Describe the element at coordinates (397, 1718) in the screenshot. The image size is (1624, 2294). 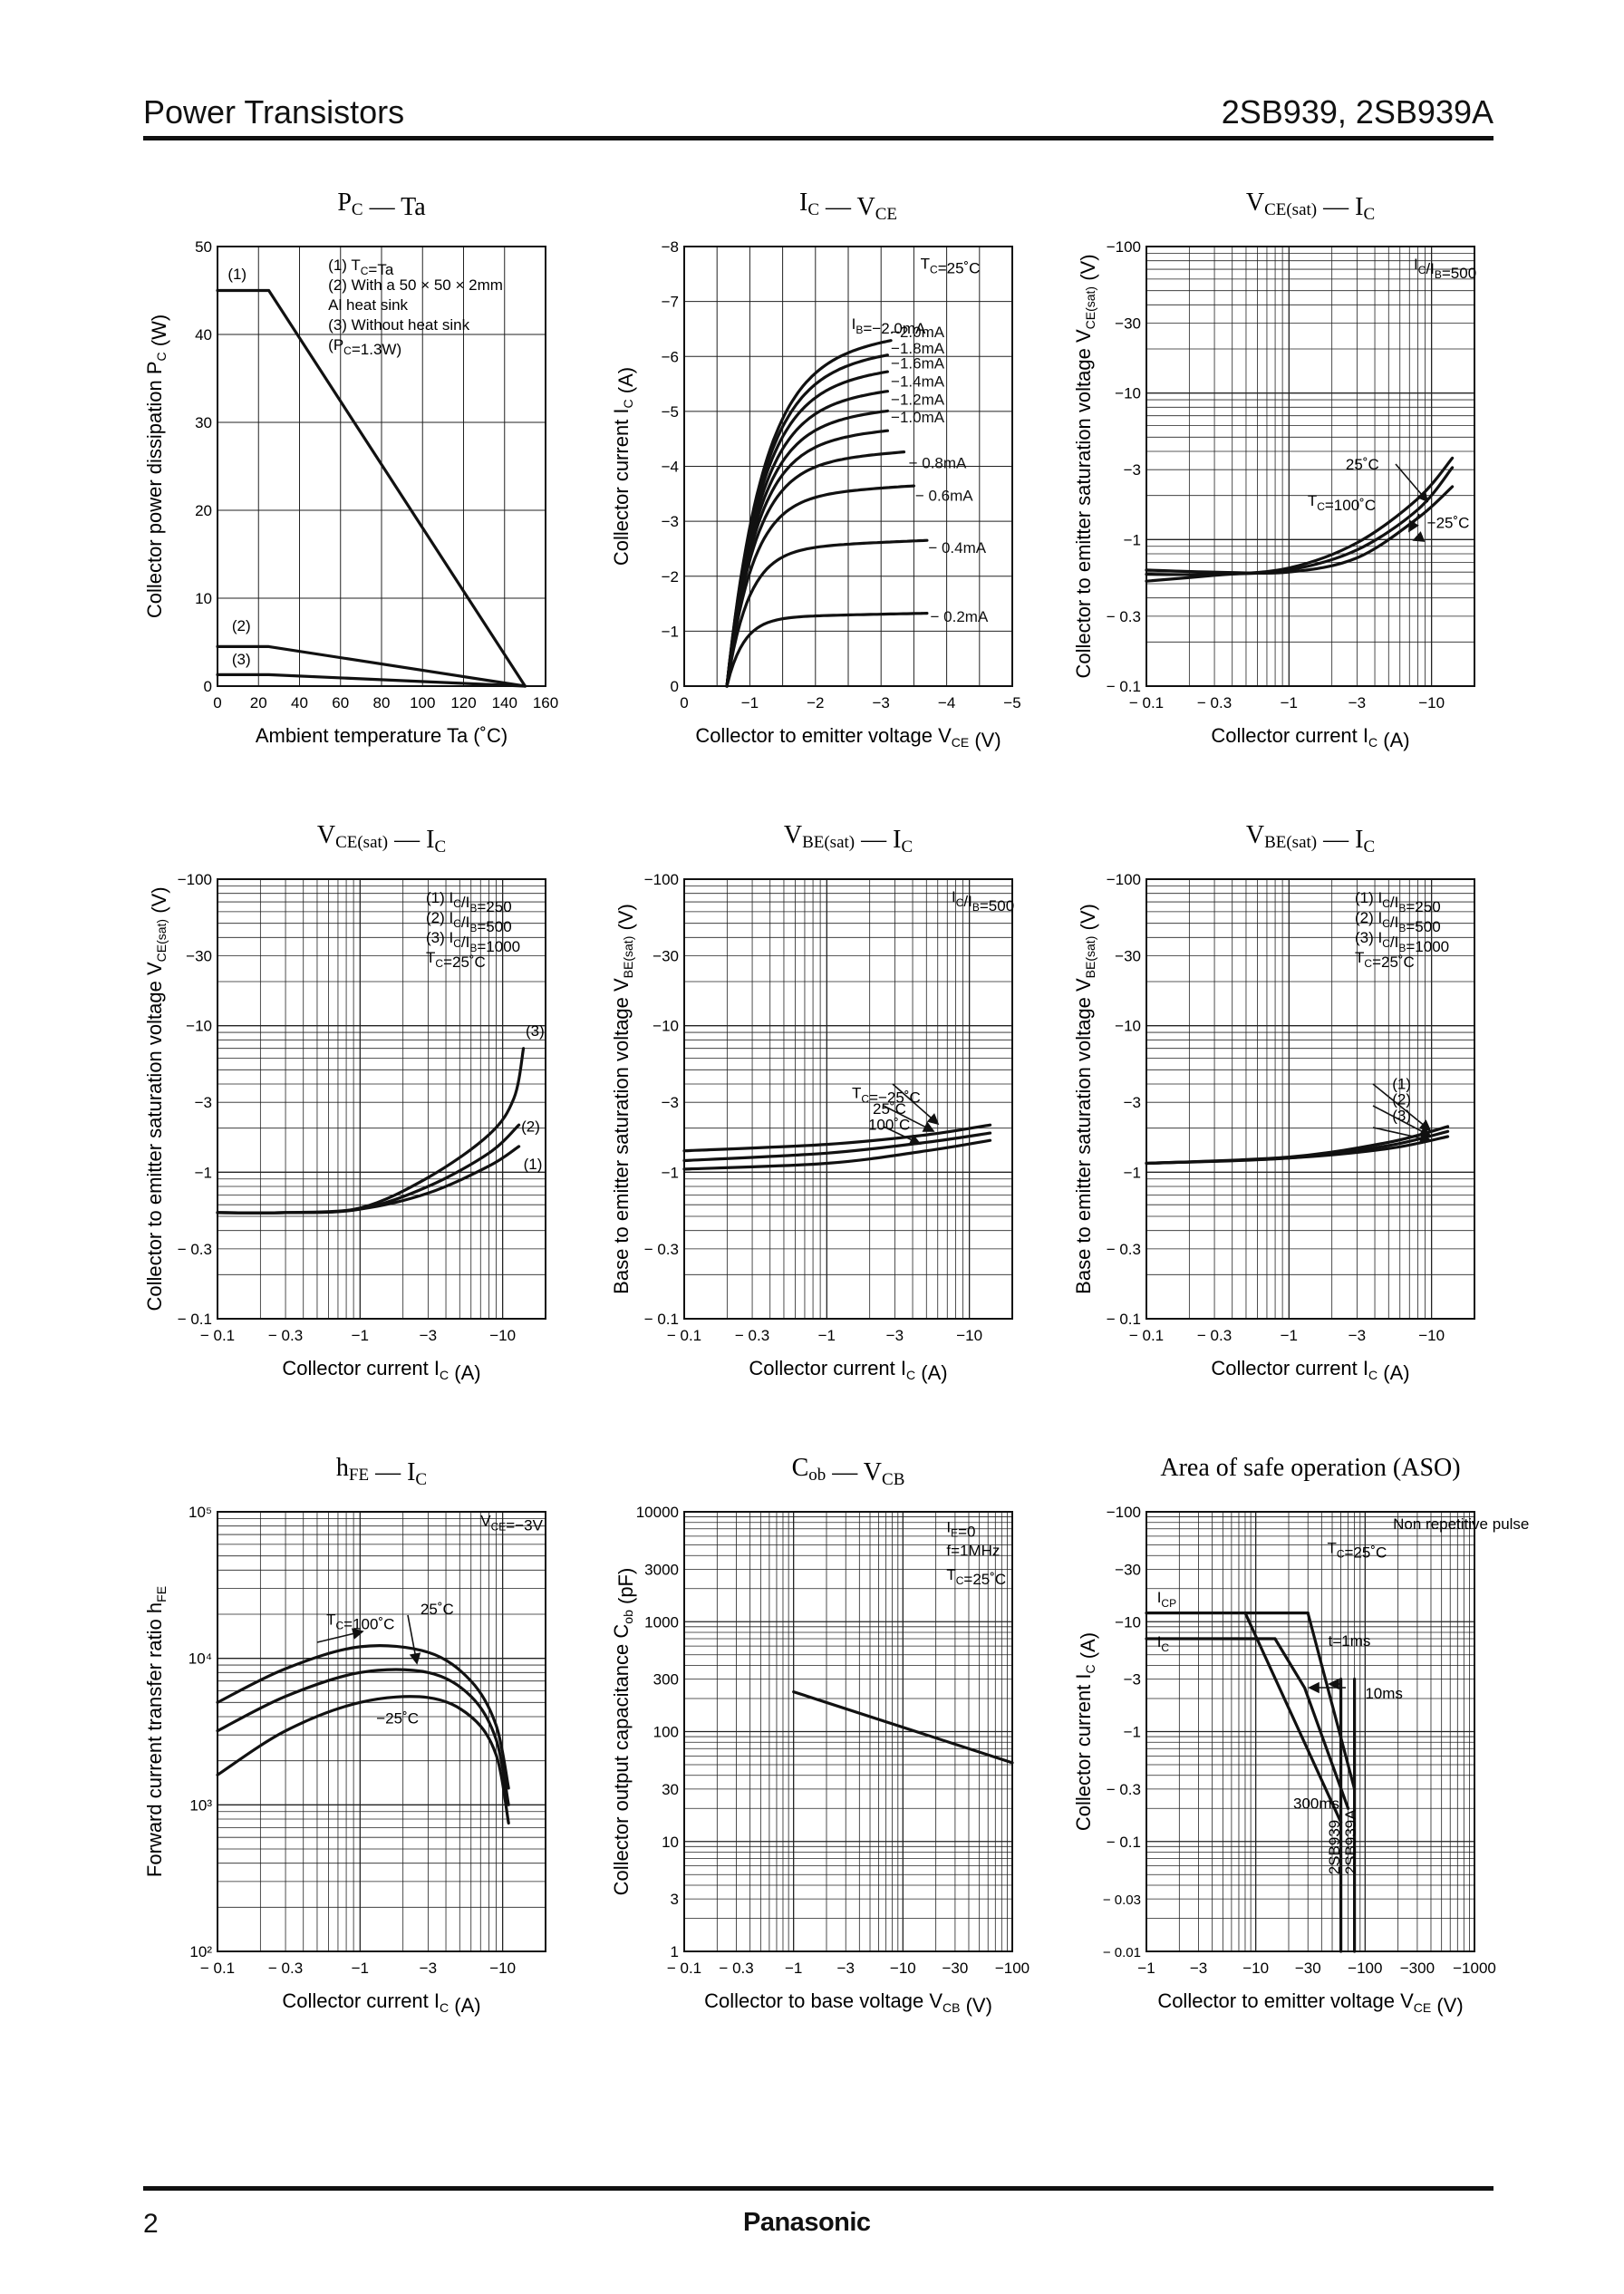
I see `annotation-label: −25˚C` at that location.